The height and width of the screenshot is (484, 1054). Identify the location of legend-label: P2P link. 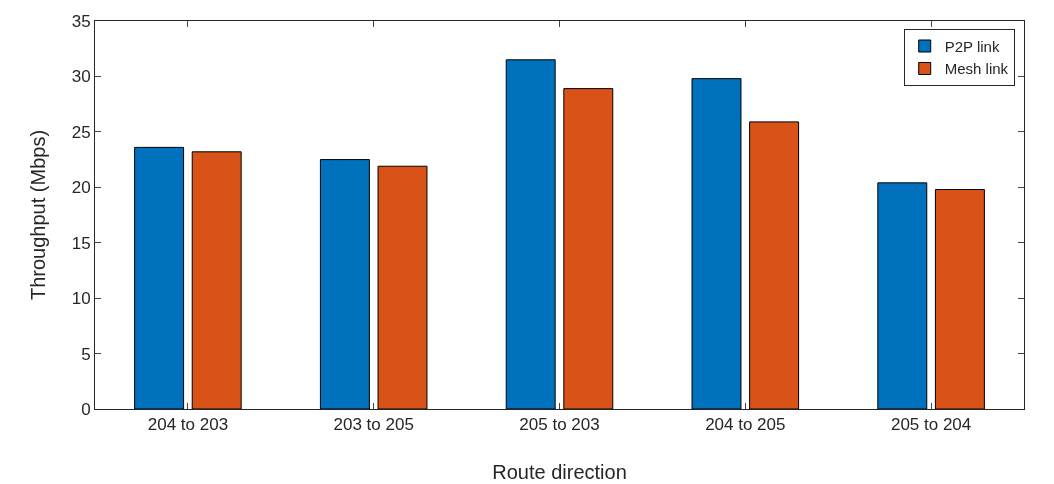
(972, 46).